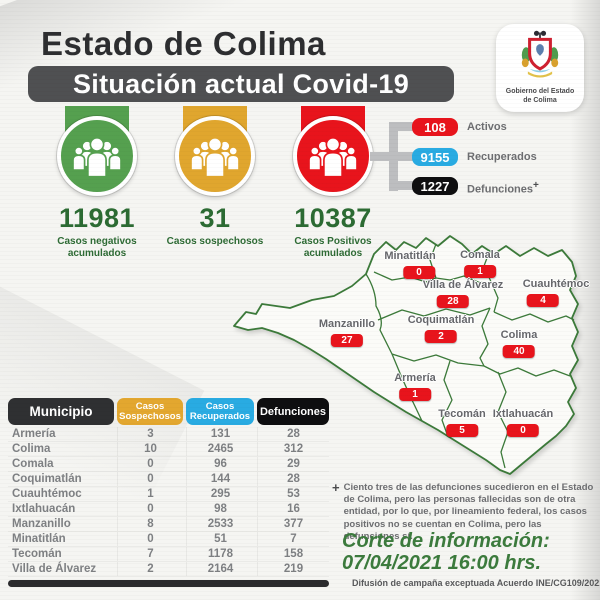 The image size is (600, 600). What do you see at coordinates (220, 524) in the screenshot?
I see `recuperados-cell: 2533` at bounding box center [220, 524].